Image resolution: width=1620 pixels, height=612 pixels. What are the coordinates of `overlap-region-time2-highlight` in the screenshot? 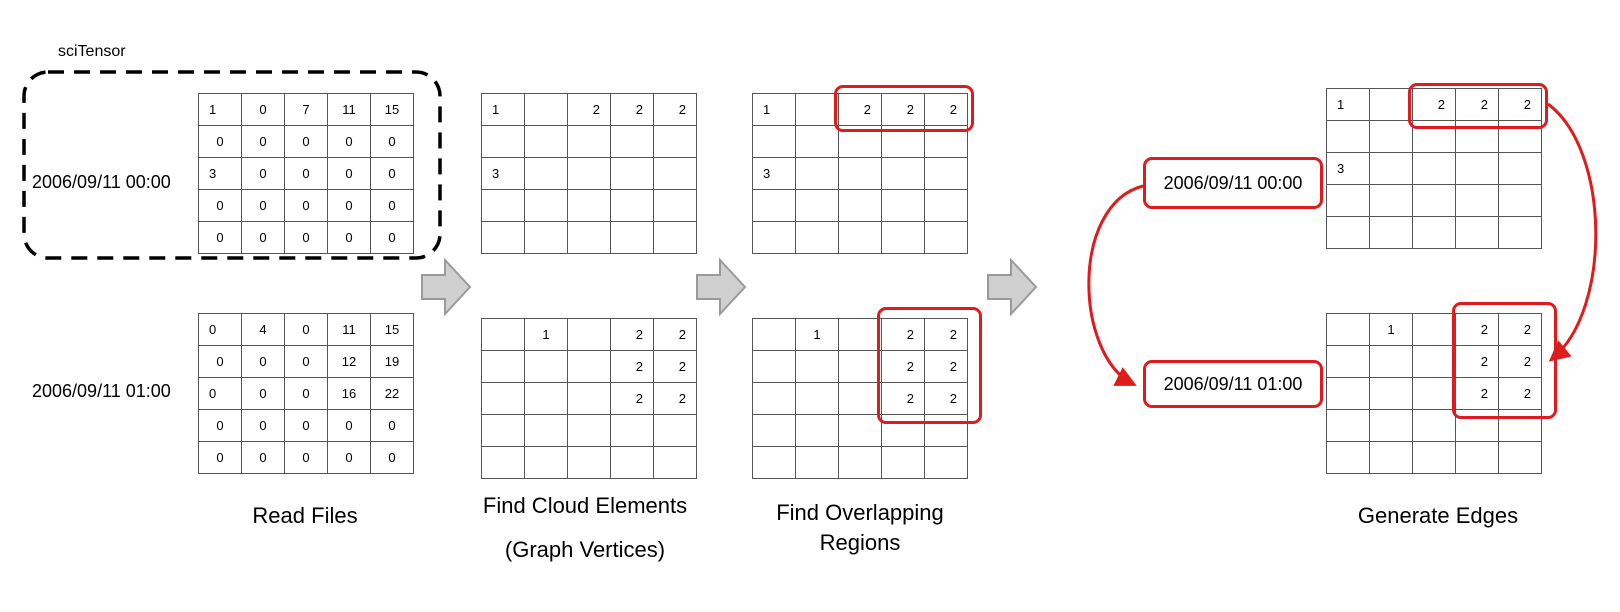 It's located at (929, 365).